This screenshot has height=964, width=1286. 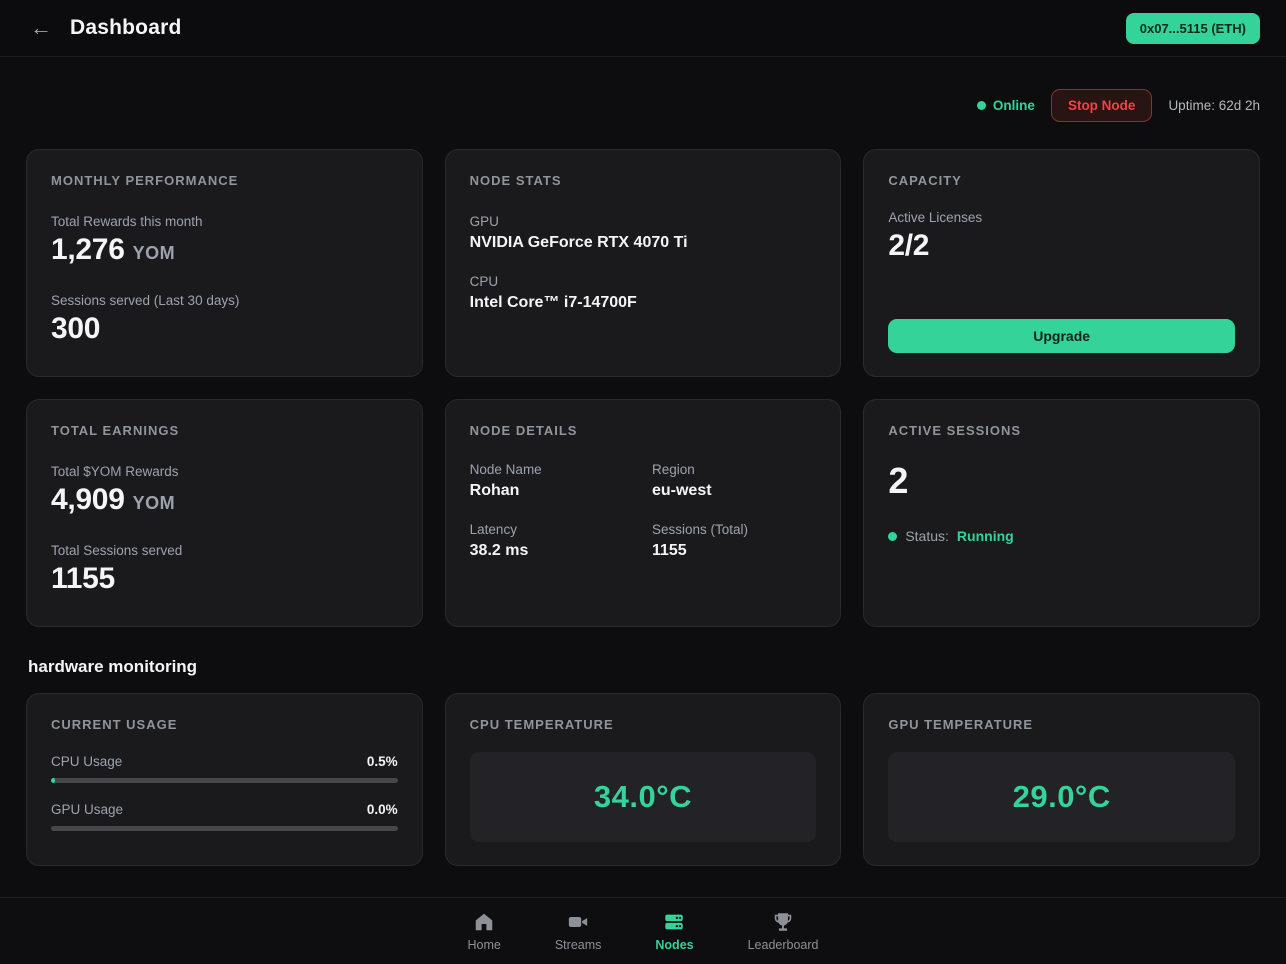 What do you see at coordinates (41, 28) in the screenshot?
I see `back-arrow-icon: ←` at bounding box center [41, 28].